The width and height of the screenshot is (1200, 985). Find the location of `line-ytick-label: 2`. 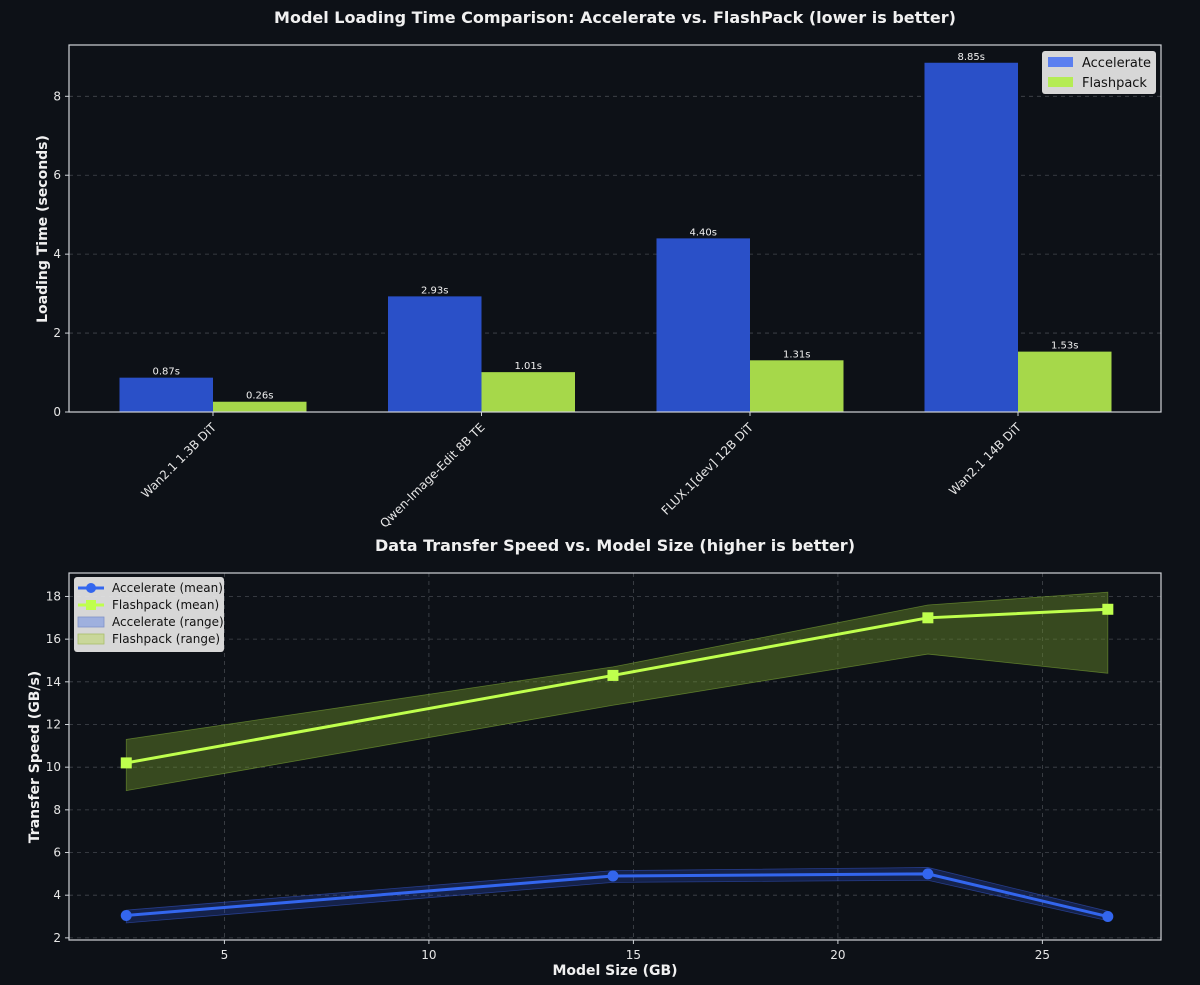

line-ytick-label: 2 is located at coordinates (57, 938).